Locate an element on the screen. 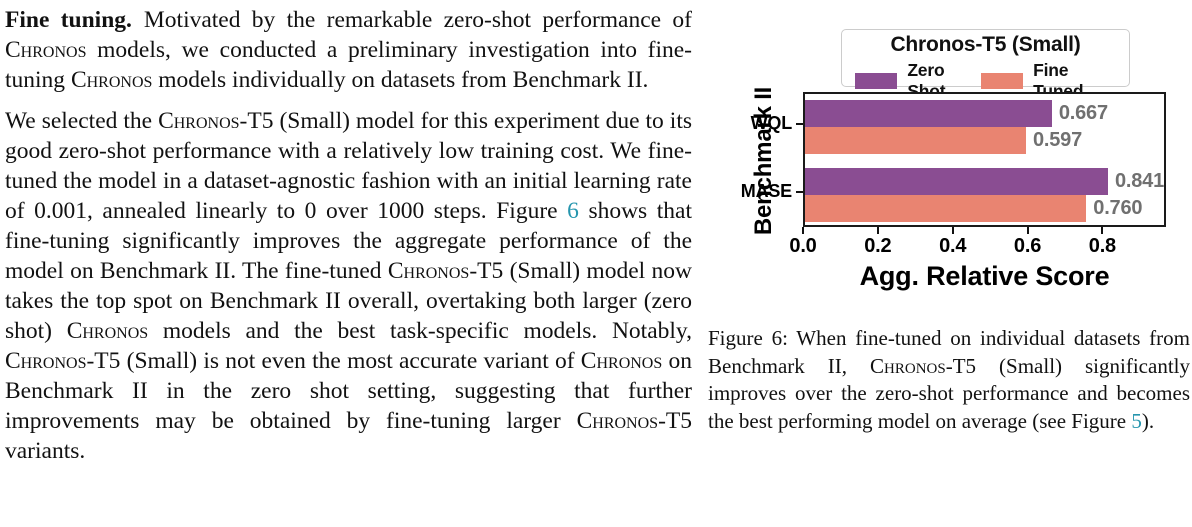 Image resolution: width=1192 pixels, height=527 pixels. zero-shot-swatch is located at coordinates (876, 81).